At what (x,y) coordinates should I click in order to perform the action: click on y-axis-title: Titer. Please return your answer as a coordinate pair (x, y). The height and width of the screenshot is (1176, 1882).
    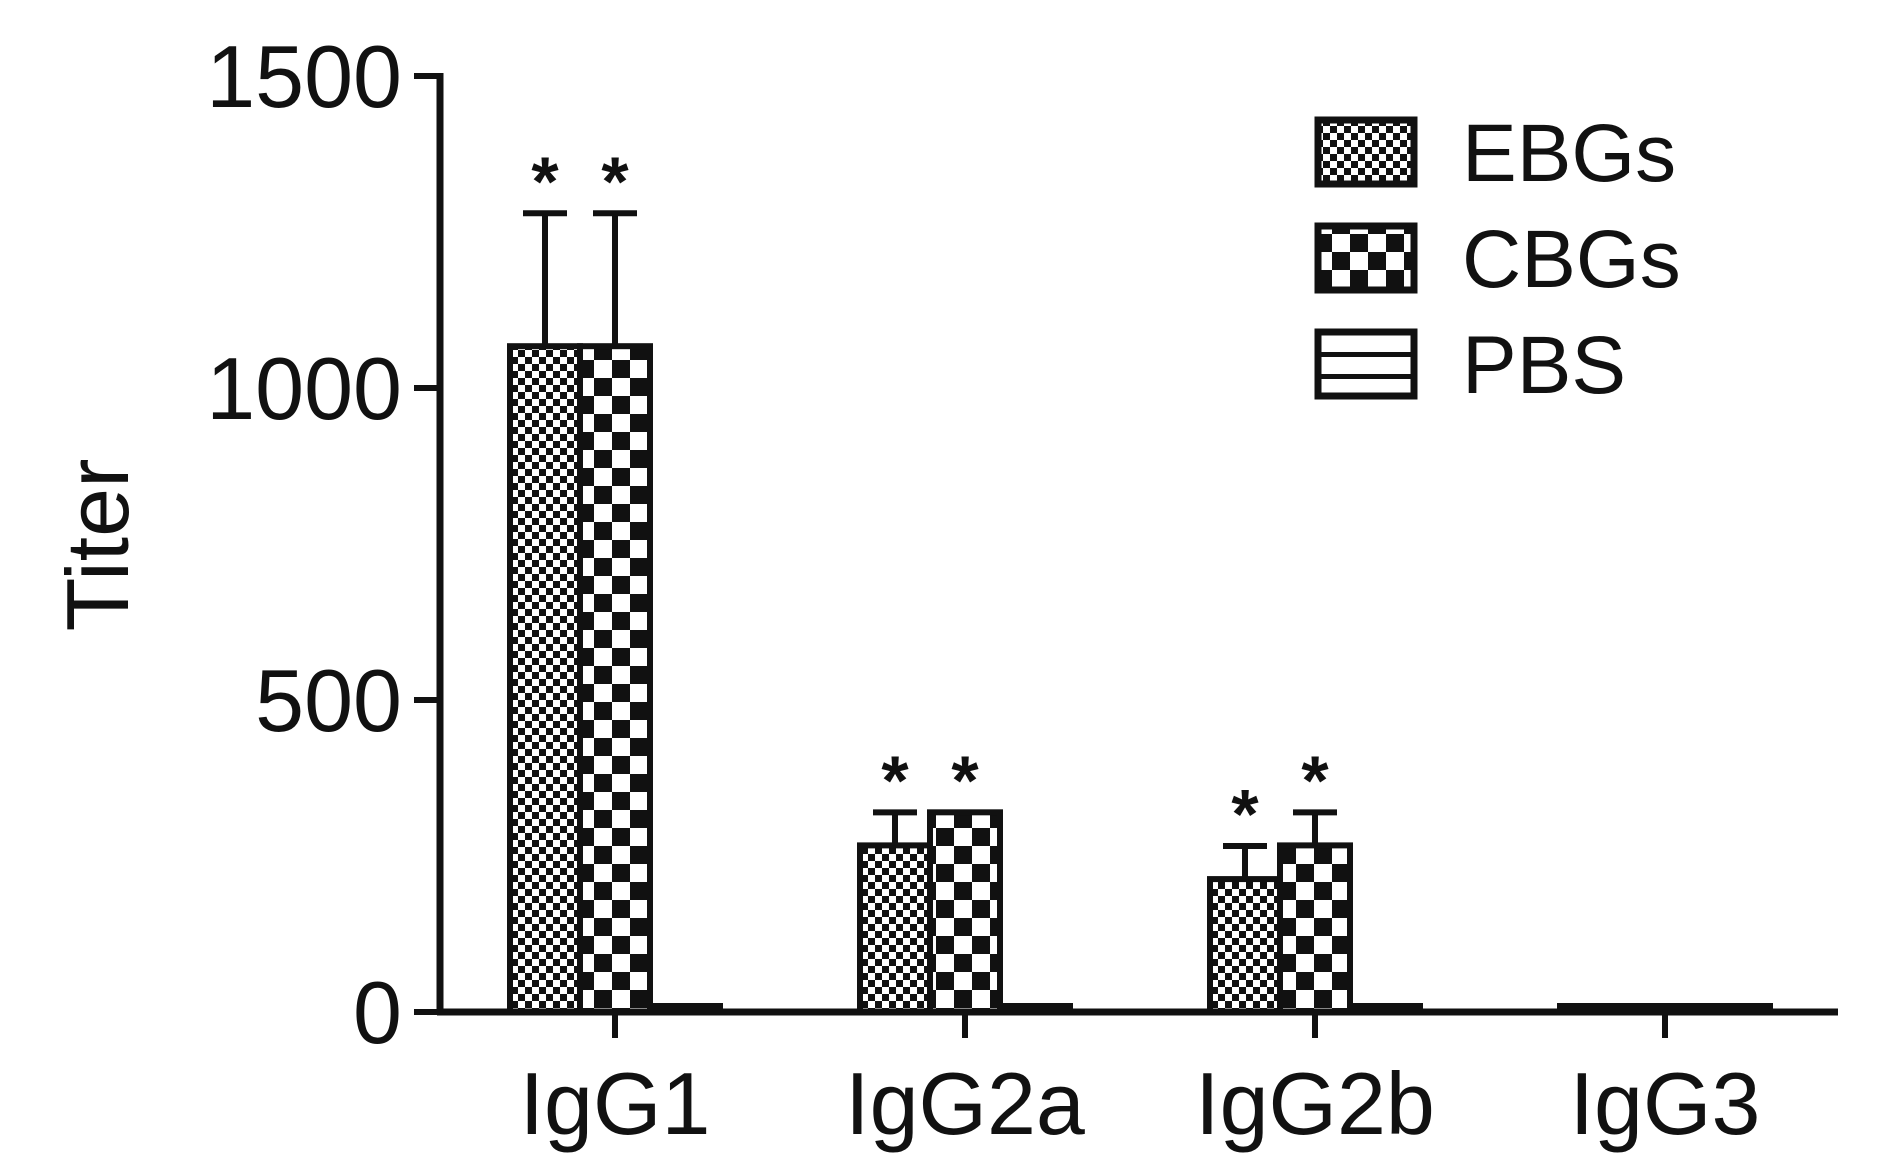
    Looking at the image, I should click on (97, 545).